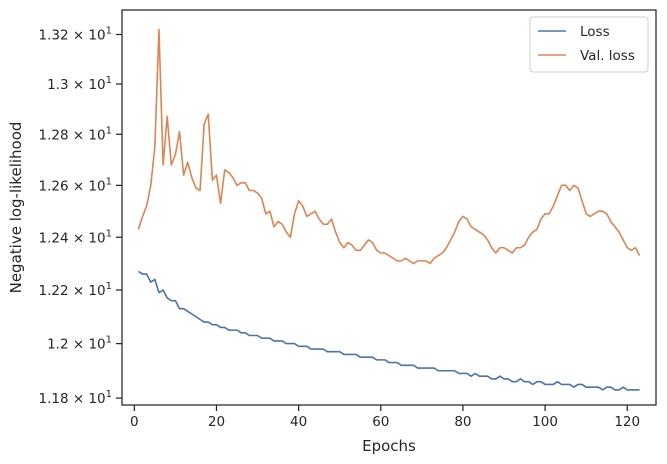 This screenshot has width=667, height=464. Describe the element at coordinates (545, 422) in the screenshot. I see `x-tick-label: 100` at that location.